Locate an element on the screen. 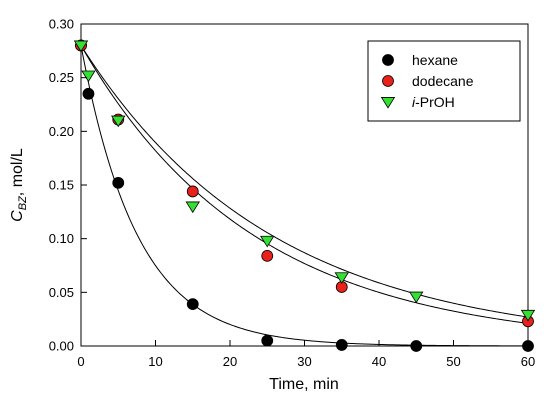 This screenshot has width=550, height=415. x-tick-label: 30 is located at coordinates (304, 361).